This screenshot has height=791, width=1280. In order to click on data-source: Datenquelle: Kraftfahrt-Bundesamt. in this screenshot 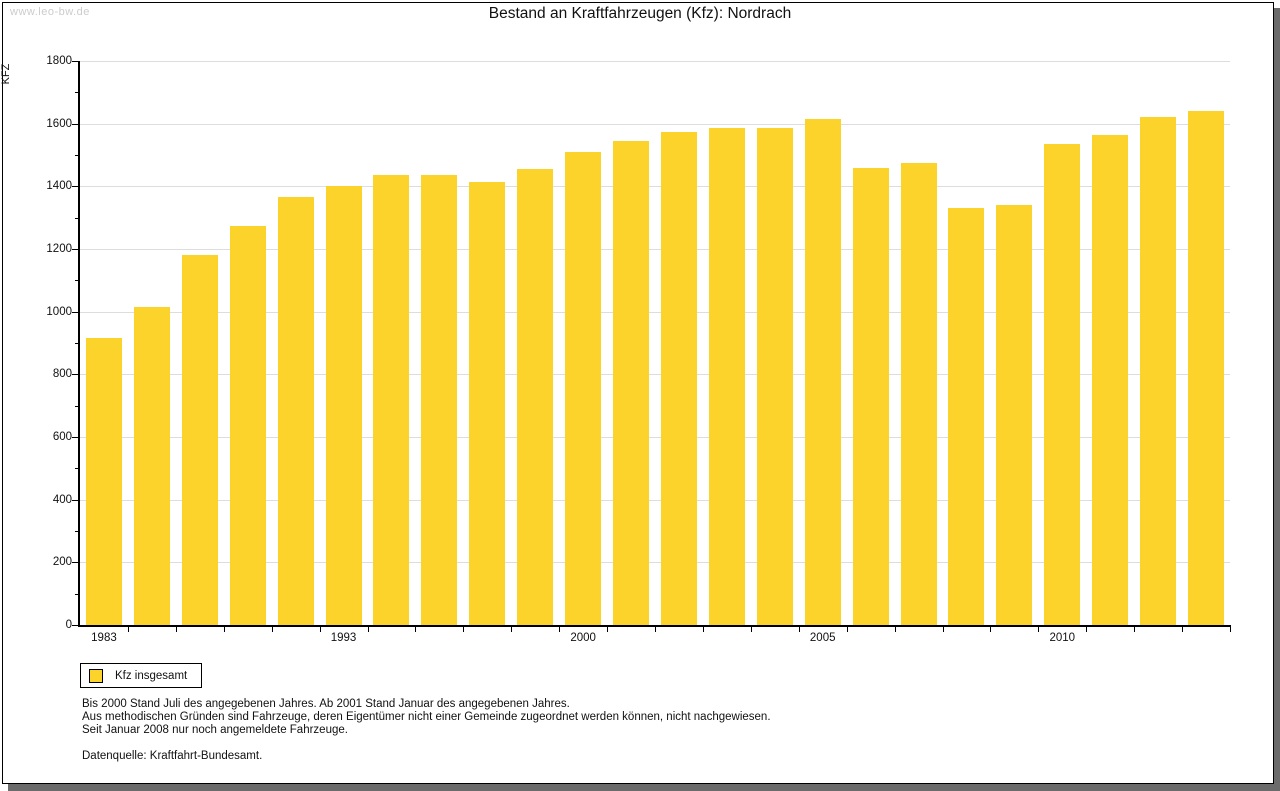, I will do `click(172, 756)`.